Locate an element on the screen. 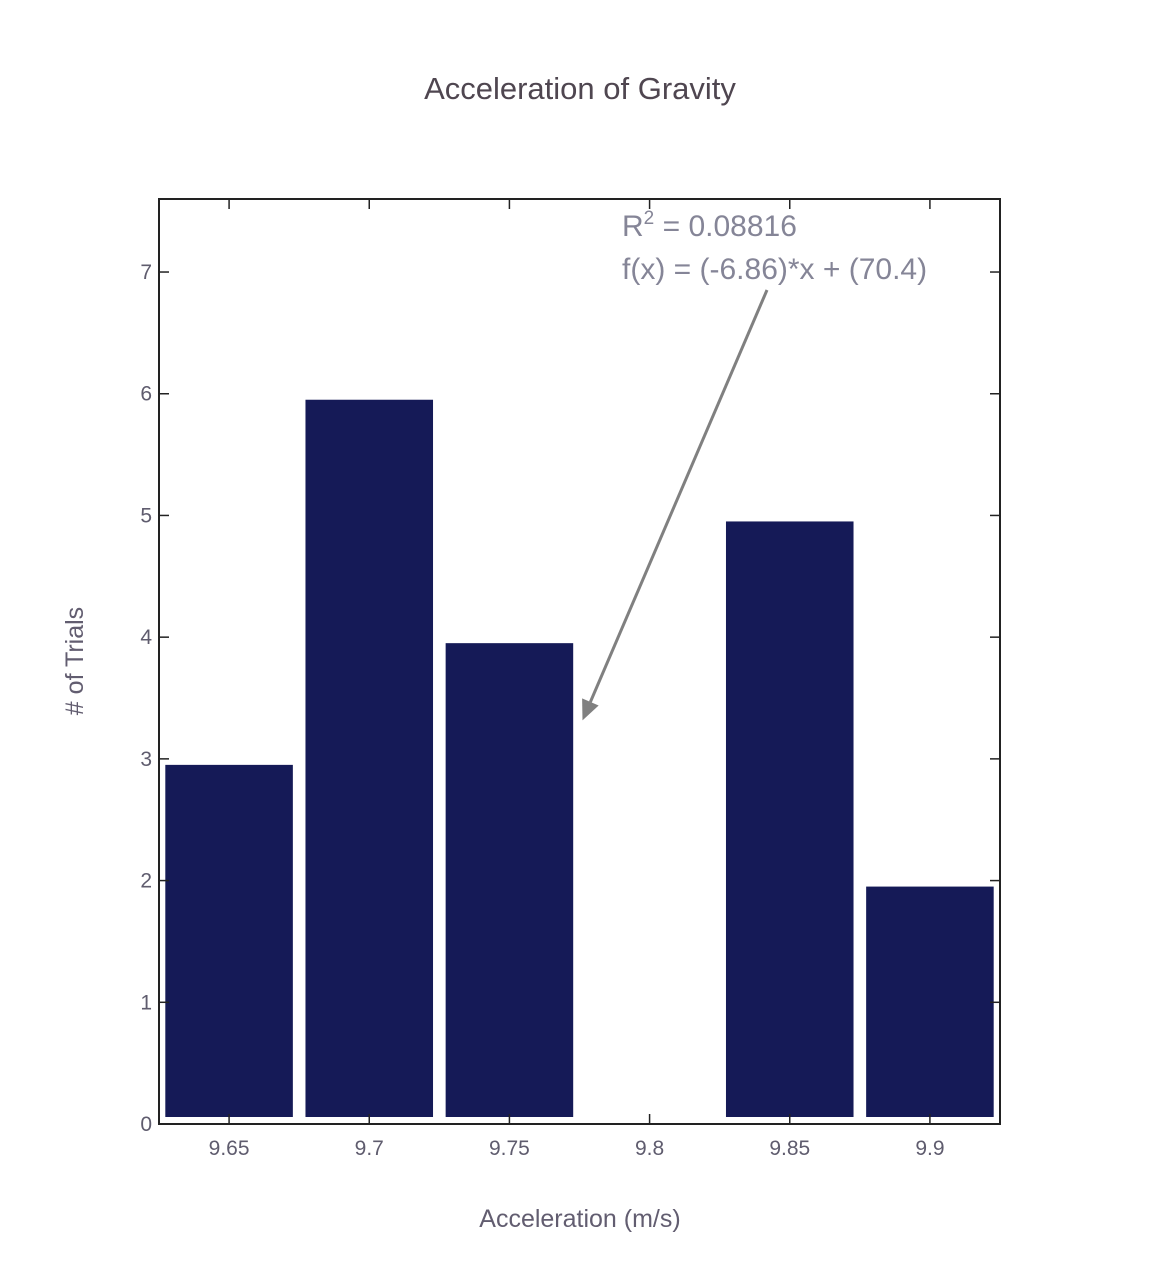  y-tick-label: 7 is located at coordinates (146, 272).